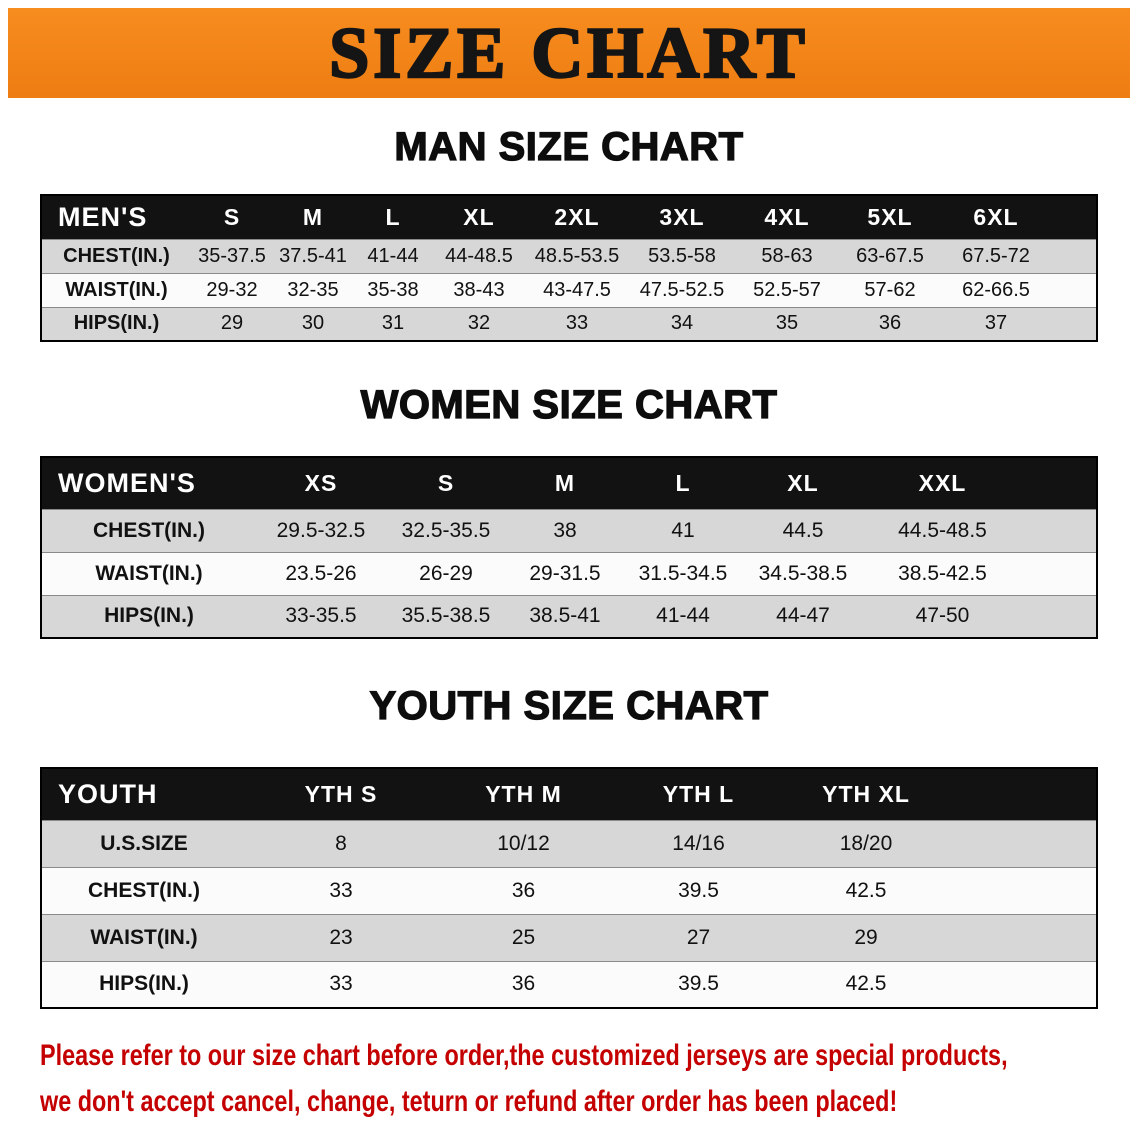 The height and width of the screenshot is (1140, 1138). Describe the element at coordinates (523, 937) in the screenshot. I see `value-cell: 25` at that location.